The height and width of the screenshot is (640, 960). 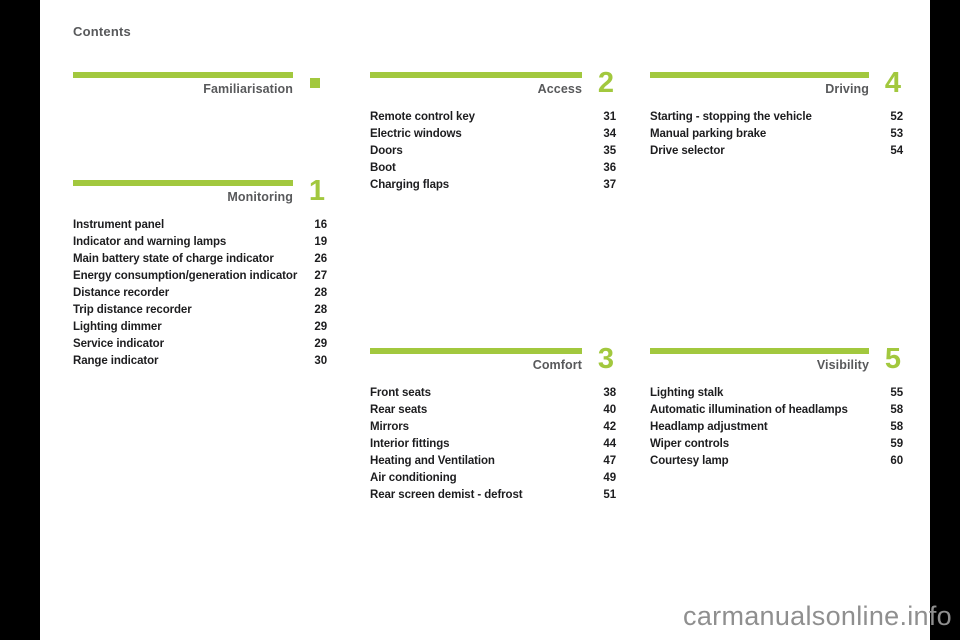 What do you see at coordinates (776, 444) in the screenshot?
I see `toc-item: Wiper controls 59` at bounding box center [776, 444].